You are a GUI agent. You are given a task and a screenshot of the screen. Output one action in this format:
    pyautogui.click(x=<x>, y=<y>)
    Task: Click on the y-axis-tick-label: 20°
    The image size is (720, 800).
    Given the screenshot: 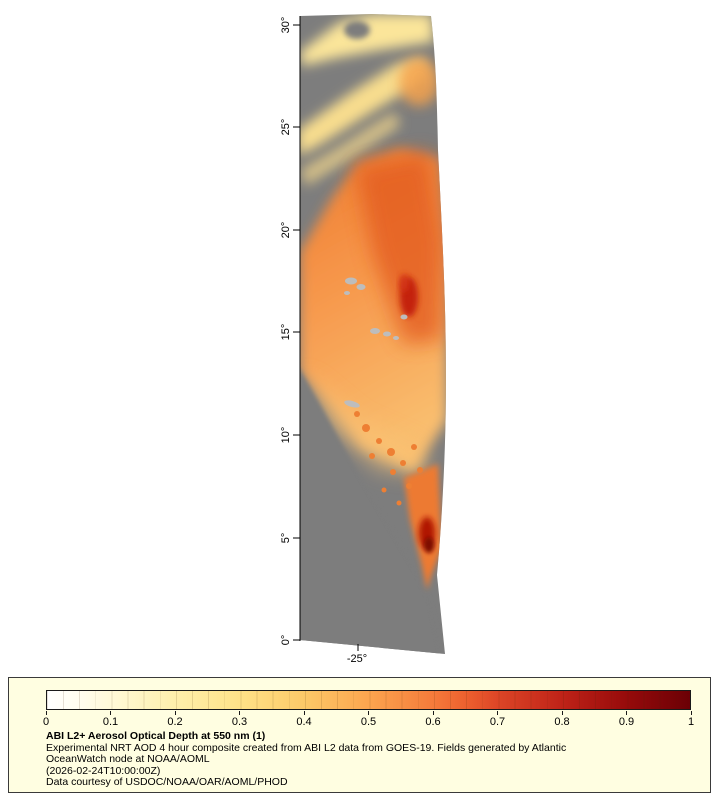 What is the action you would take?
    pyautogui.click(x=286, y=230)
    